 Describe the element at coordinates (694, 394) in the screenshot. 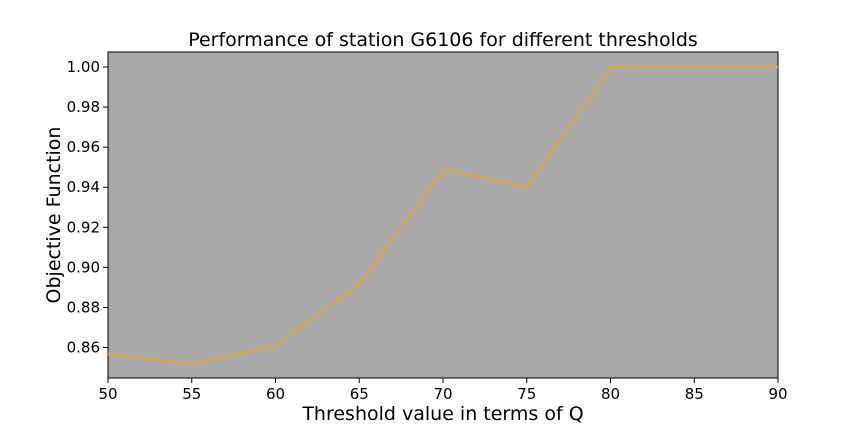

I see `x-tick-label: 85` at that location.